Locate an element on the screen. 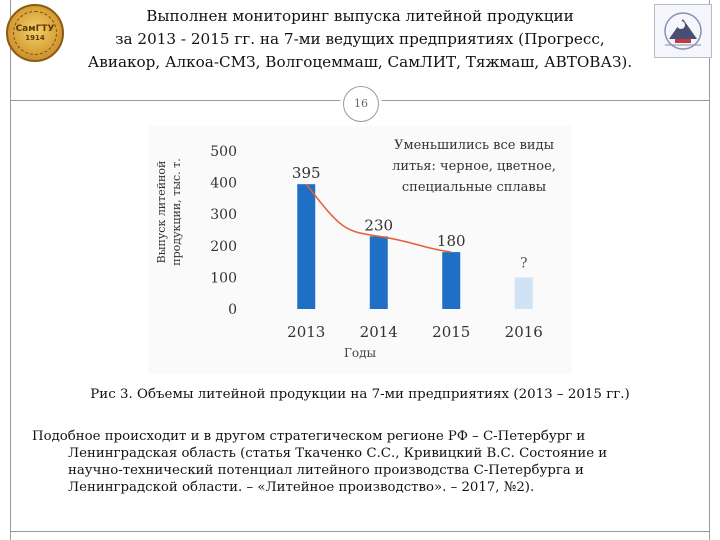 The width and height of the screenshot is (720, 540). x-tick-label-2013: 2013 is located at coordinates (306, 332).